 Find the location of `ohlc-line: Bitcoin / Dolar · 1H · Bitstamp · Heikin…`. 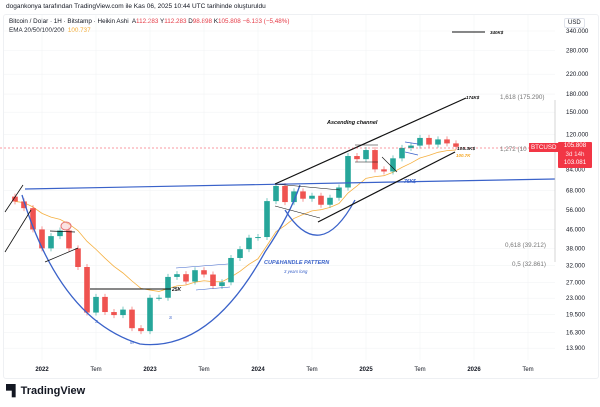

ohlc-line: Bitcoin / Dolar · 1H · Bitstamp · Heikin… is located at coordinates (149, 21).